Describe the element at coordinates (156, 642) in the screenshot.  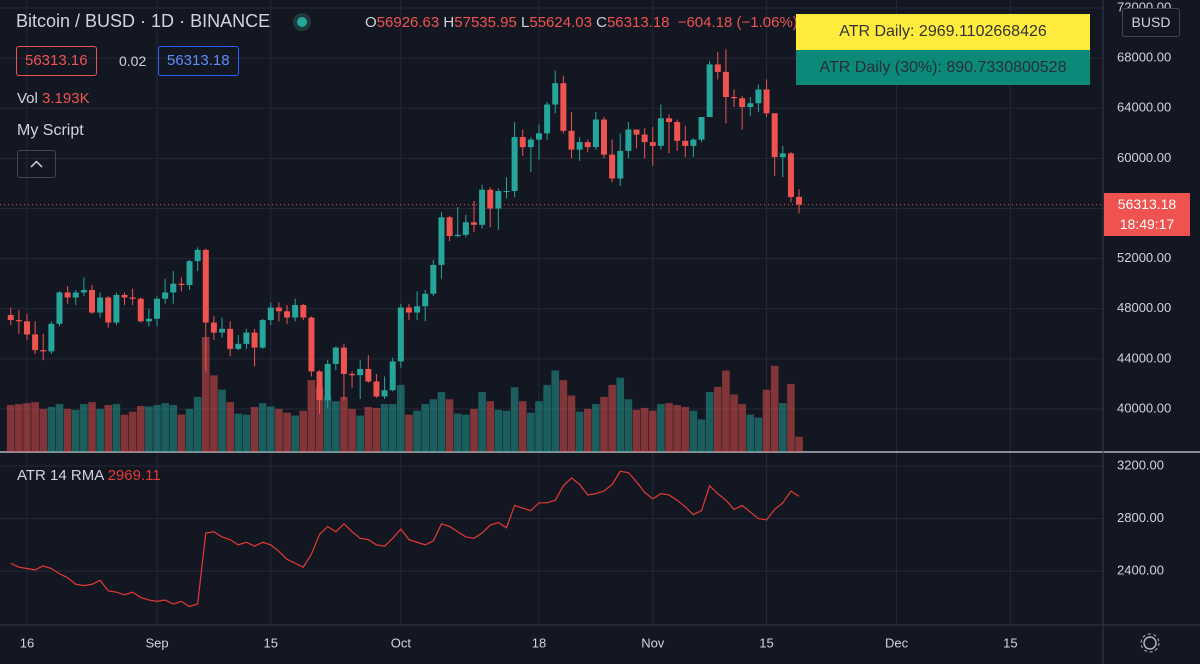
I see `x-tick-label: Sep` at that location.